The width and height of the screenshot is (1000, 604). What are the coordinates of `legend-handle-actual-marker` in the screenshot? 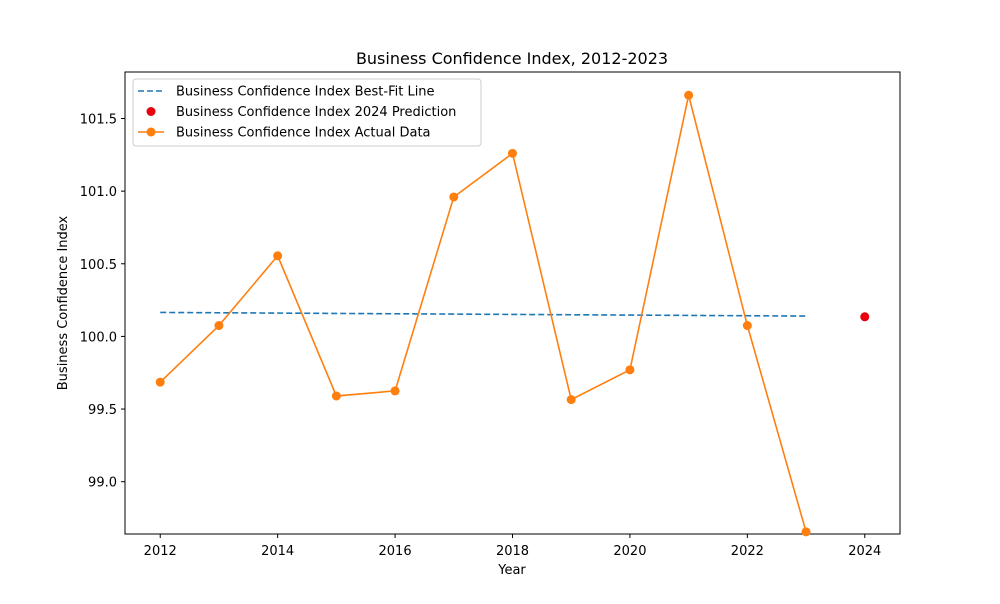 It's located at (151, 132).